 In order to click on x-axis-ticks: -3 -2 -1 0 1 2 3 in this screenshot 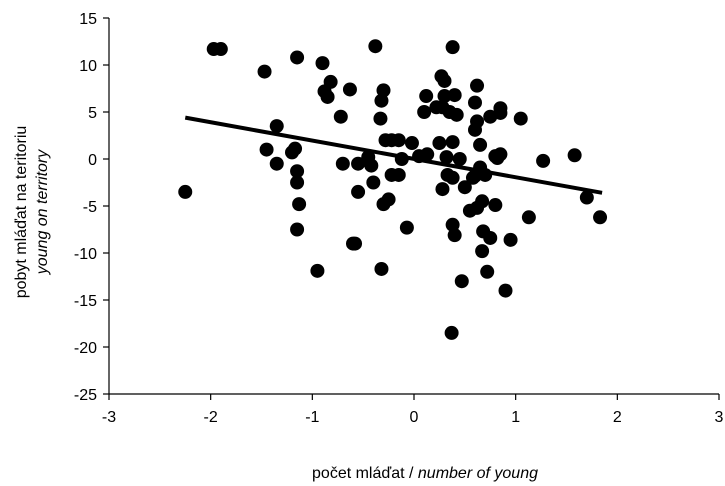, I will do `click(413, 410)`.